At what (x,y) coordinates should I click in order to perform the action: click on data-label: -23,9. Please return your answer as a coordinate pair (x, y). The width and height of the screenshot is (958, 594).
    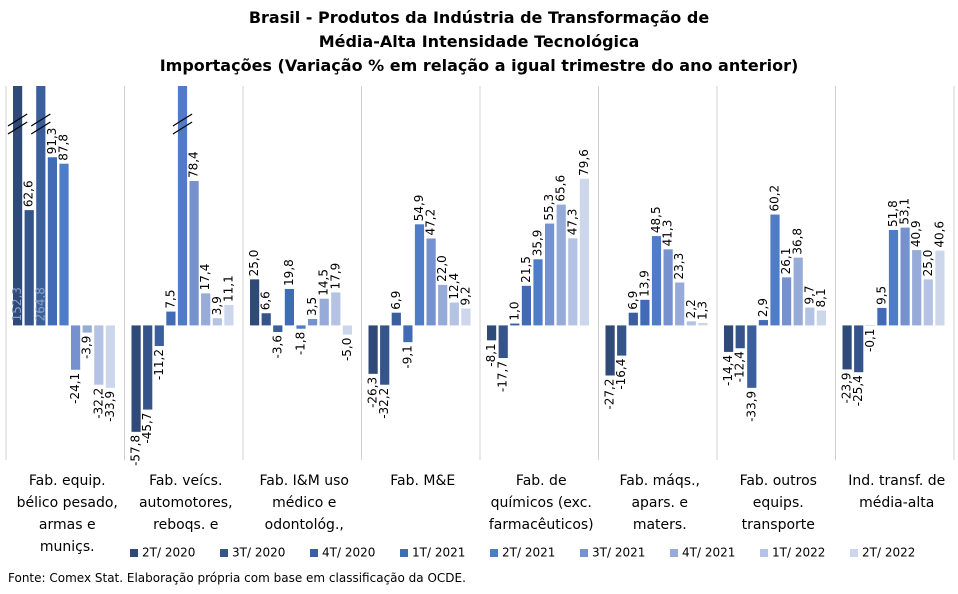
    Looking at the image, I should click on (847, 387).